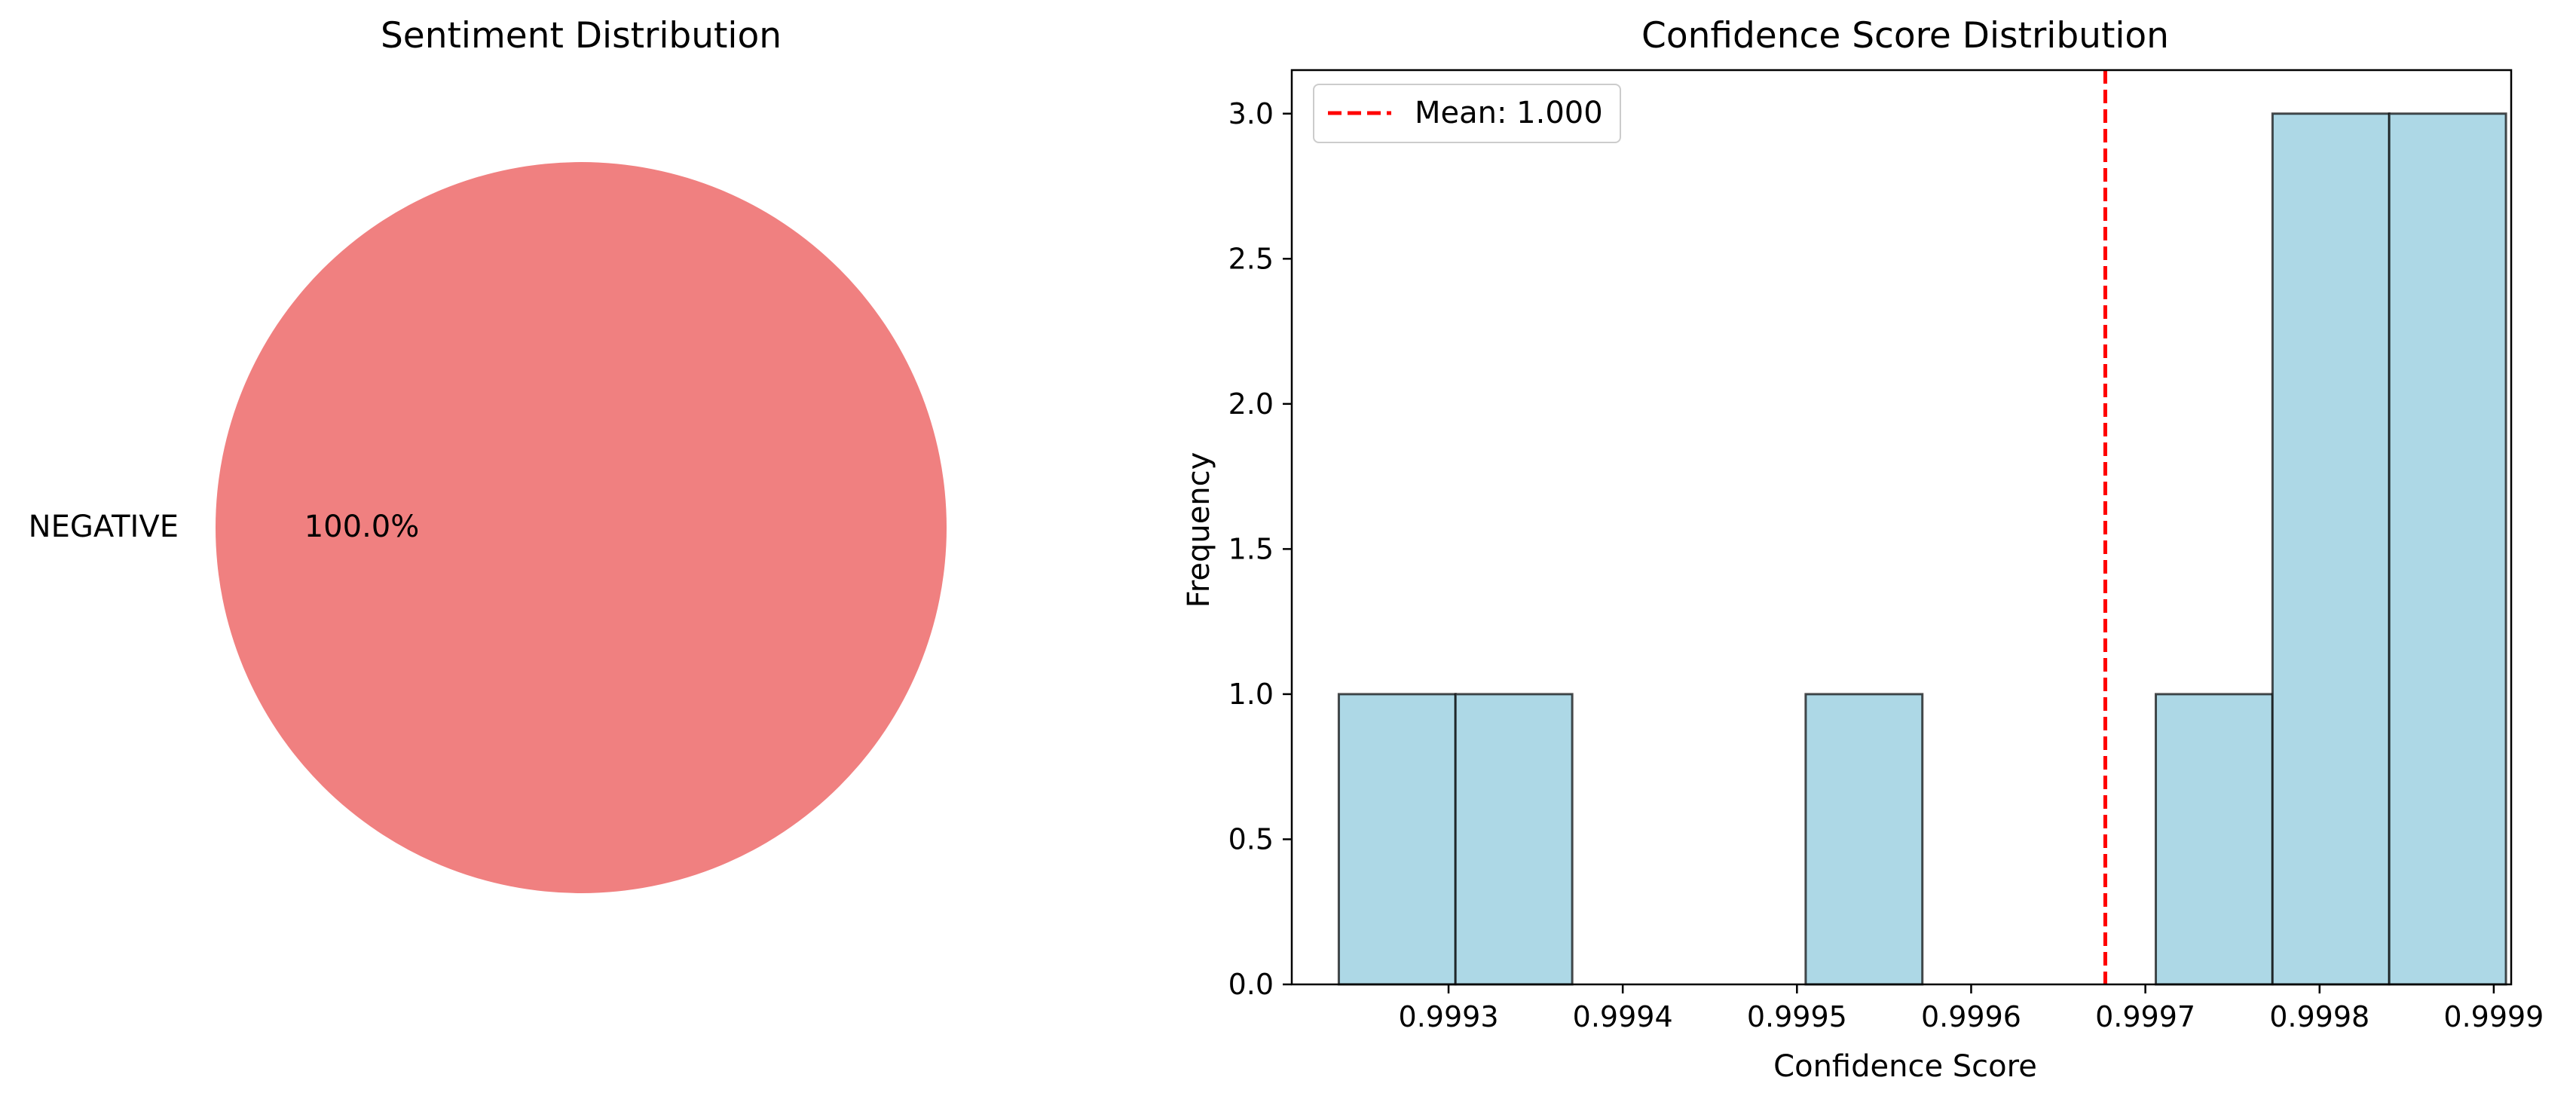 This screenshot has height=1105, width=2576. Describe the element at coordinates (1251, 258) in the screenshot. I see `y-tick-label: 2.5` at that location.